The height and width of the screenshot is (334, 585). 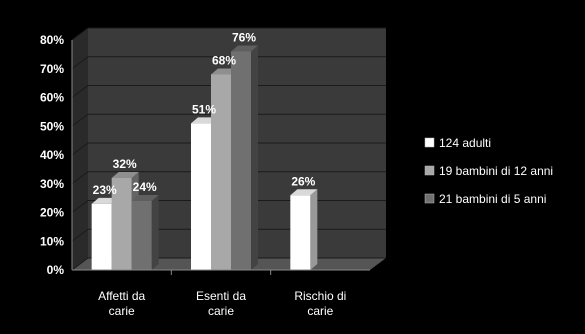 I want to click on legend-label: 21 bambini di 5 anni, so click(x=492, y=199).